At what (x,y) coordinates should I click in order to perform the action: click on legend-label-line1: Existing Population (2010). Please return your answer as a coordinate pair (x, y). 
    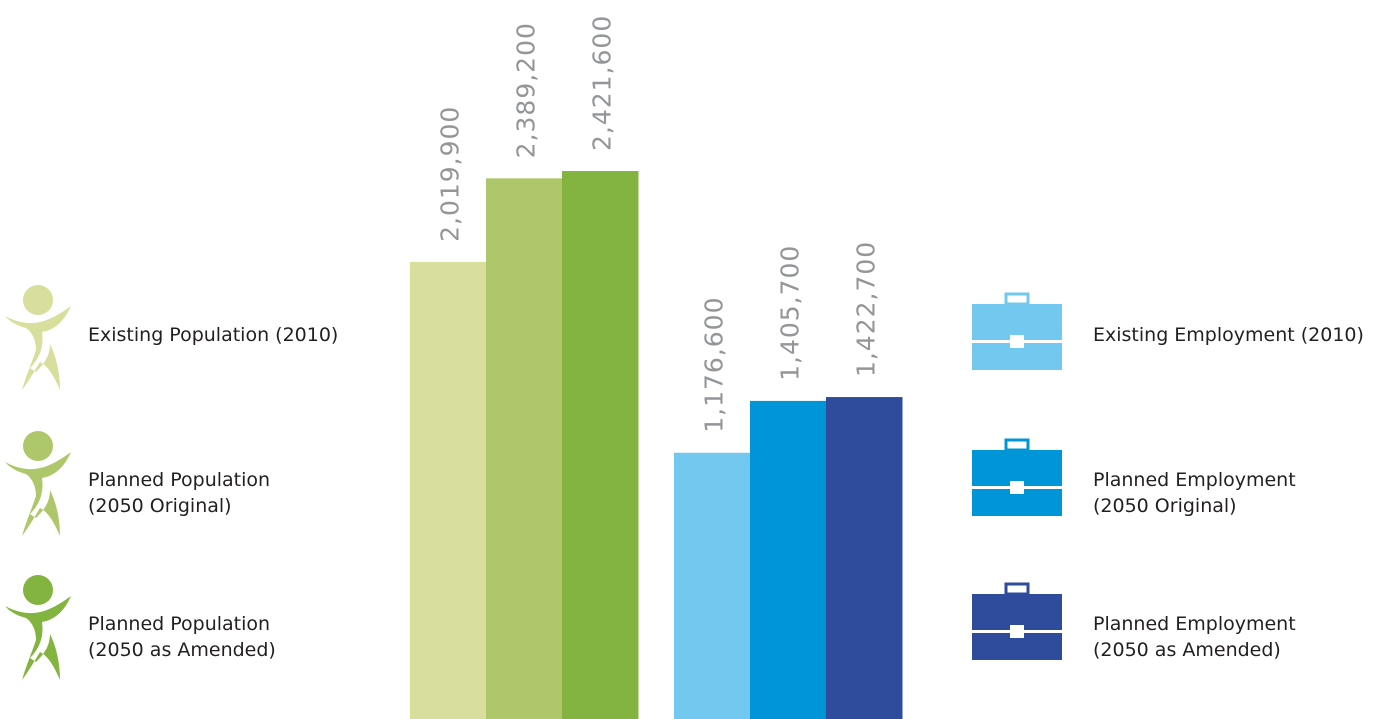
    Looking at the image, I should click on (213, 335).